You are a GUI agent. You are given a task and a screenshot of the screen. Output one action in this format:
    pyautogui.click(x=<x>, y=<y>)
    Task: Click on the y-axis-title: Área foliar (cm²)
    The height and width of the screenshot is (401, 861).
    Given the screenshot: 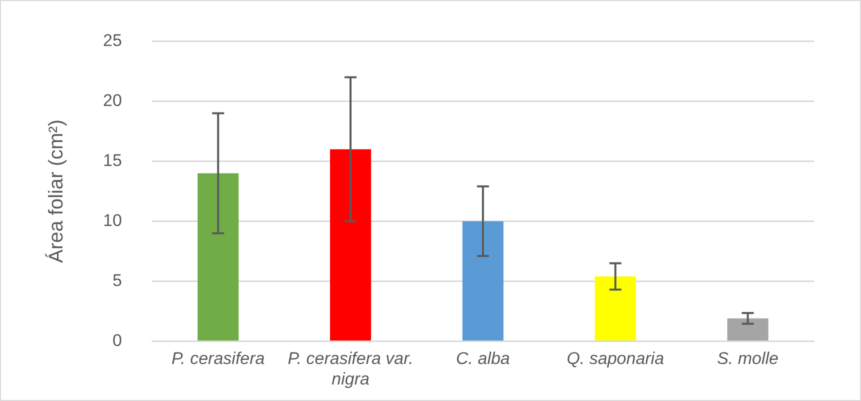 What is the action you would take?
    pyautogui.click(x=56, y=191)
    